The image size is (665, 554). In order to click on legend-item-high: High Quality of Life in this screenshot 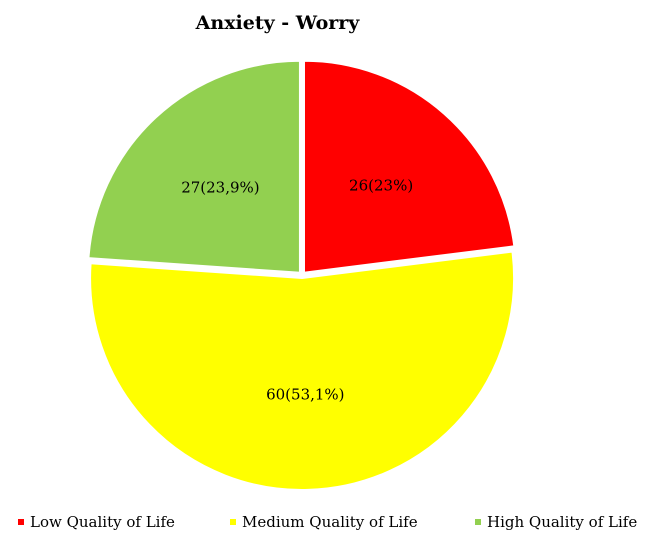, I will do `click(556, 522)`.